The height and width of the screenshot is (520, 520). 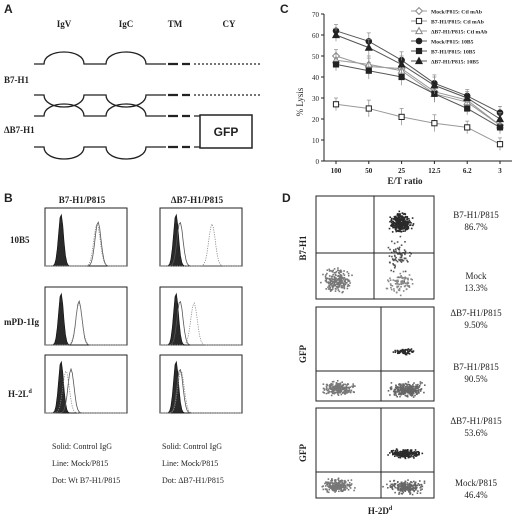 What do you see at coordinates (286, 198) in the screenshot?
I see `panel-d-letter: D` at bounding box center [286, 198].